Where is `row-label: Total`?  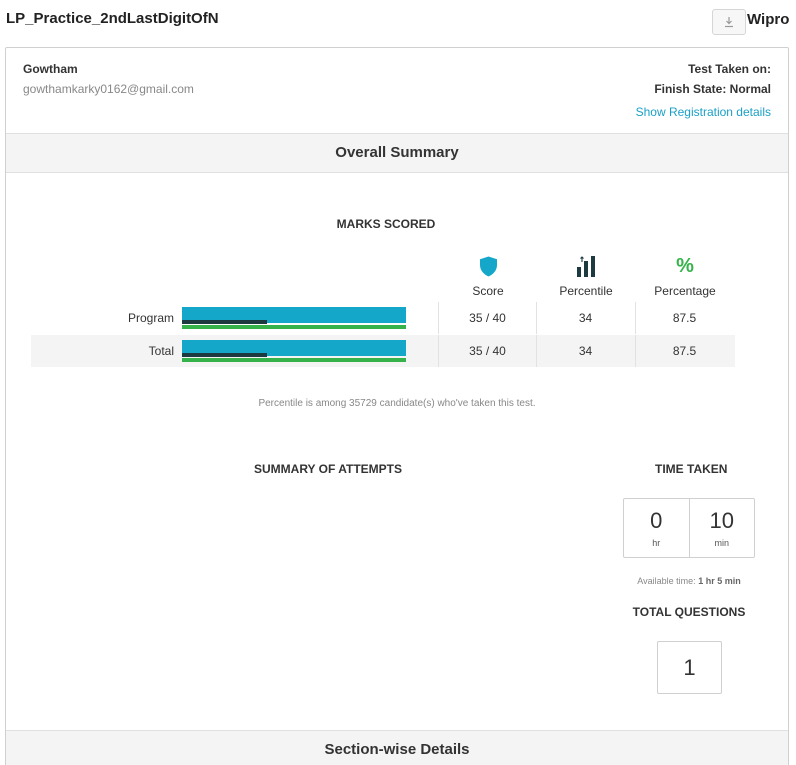
row-label: Total is located at coordinates (161, 351).